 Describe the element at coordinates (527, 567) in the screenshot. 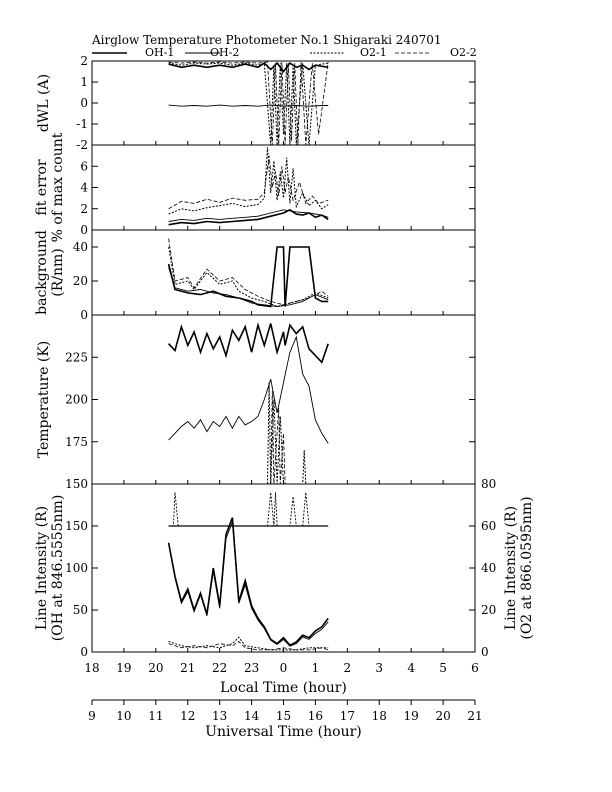

I see `y-right-axis-title-2: (O2 at 866.0595nm)` at that location.